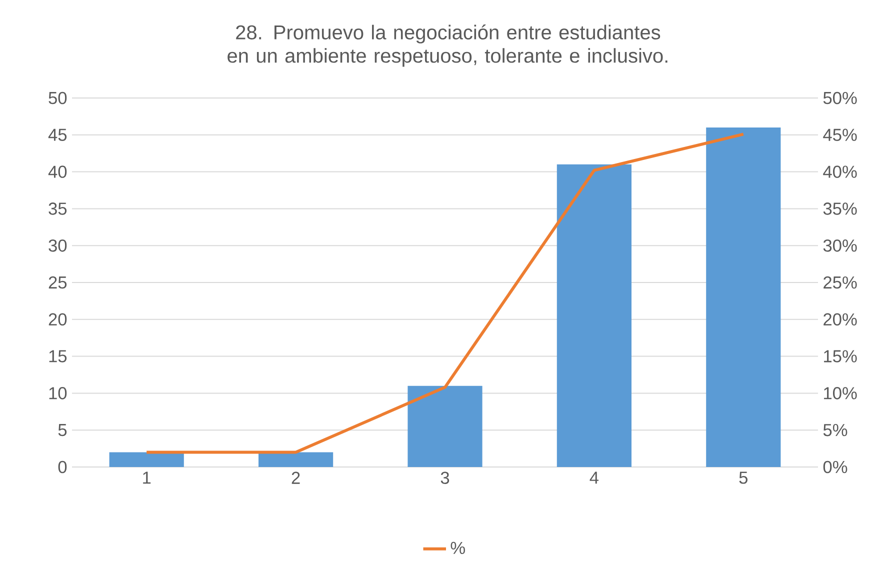  I want to click on x-tick-label: 4, so click(594, 478).